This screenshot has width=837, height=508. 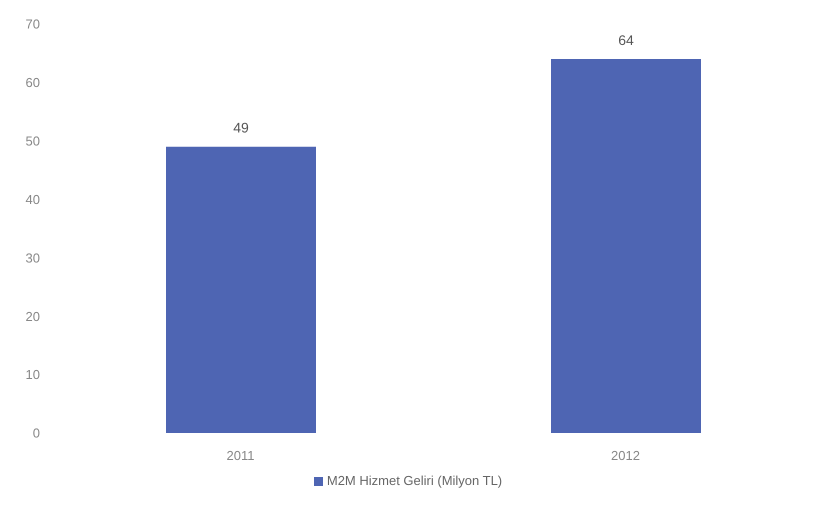 I want to click on data-label: 49, so click(x=241, y=128).